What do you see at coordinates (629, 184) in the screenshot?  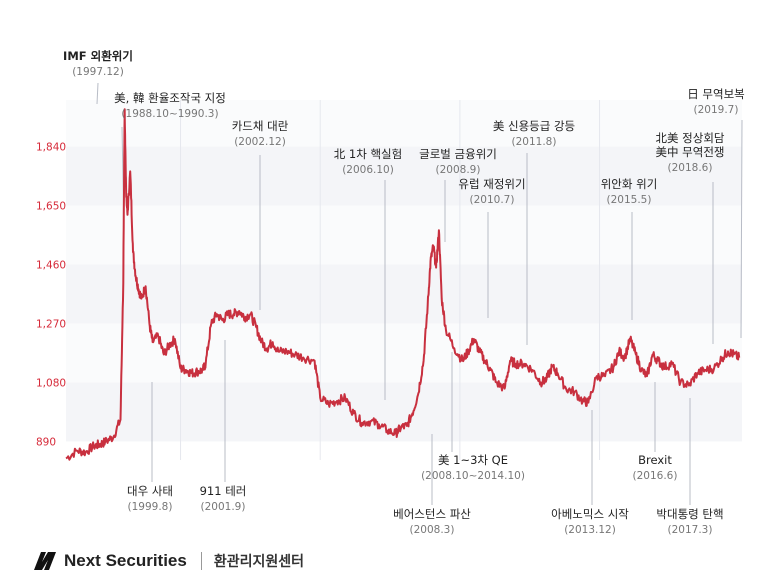 I see `annotation-label: 위안화 위기` at bounding box center [629, 184].